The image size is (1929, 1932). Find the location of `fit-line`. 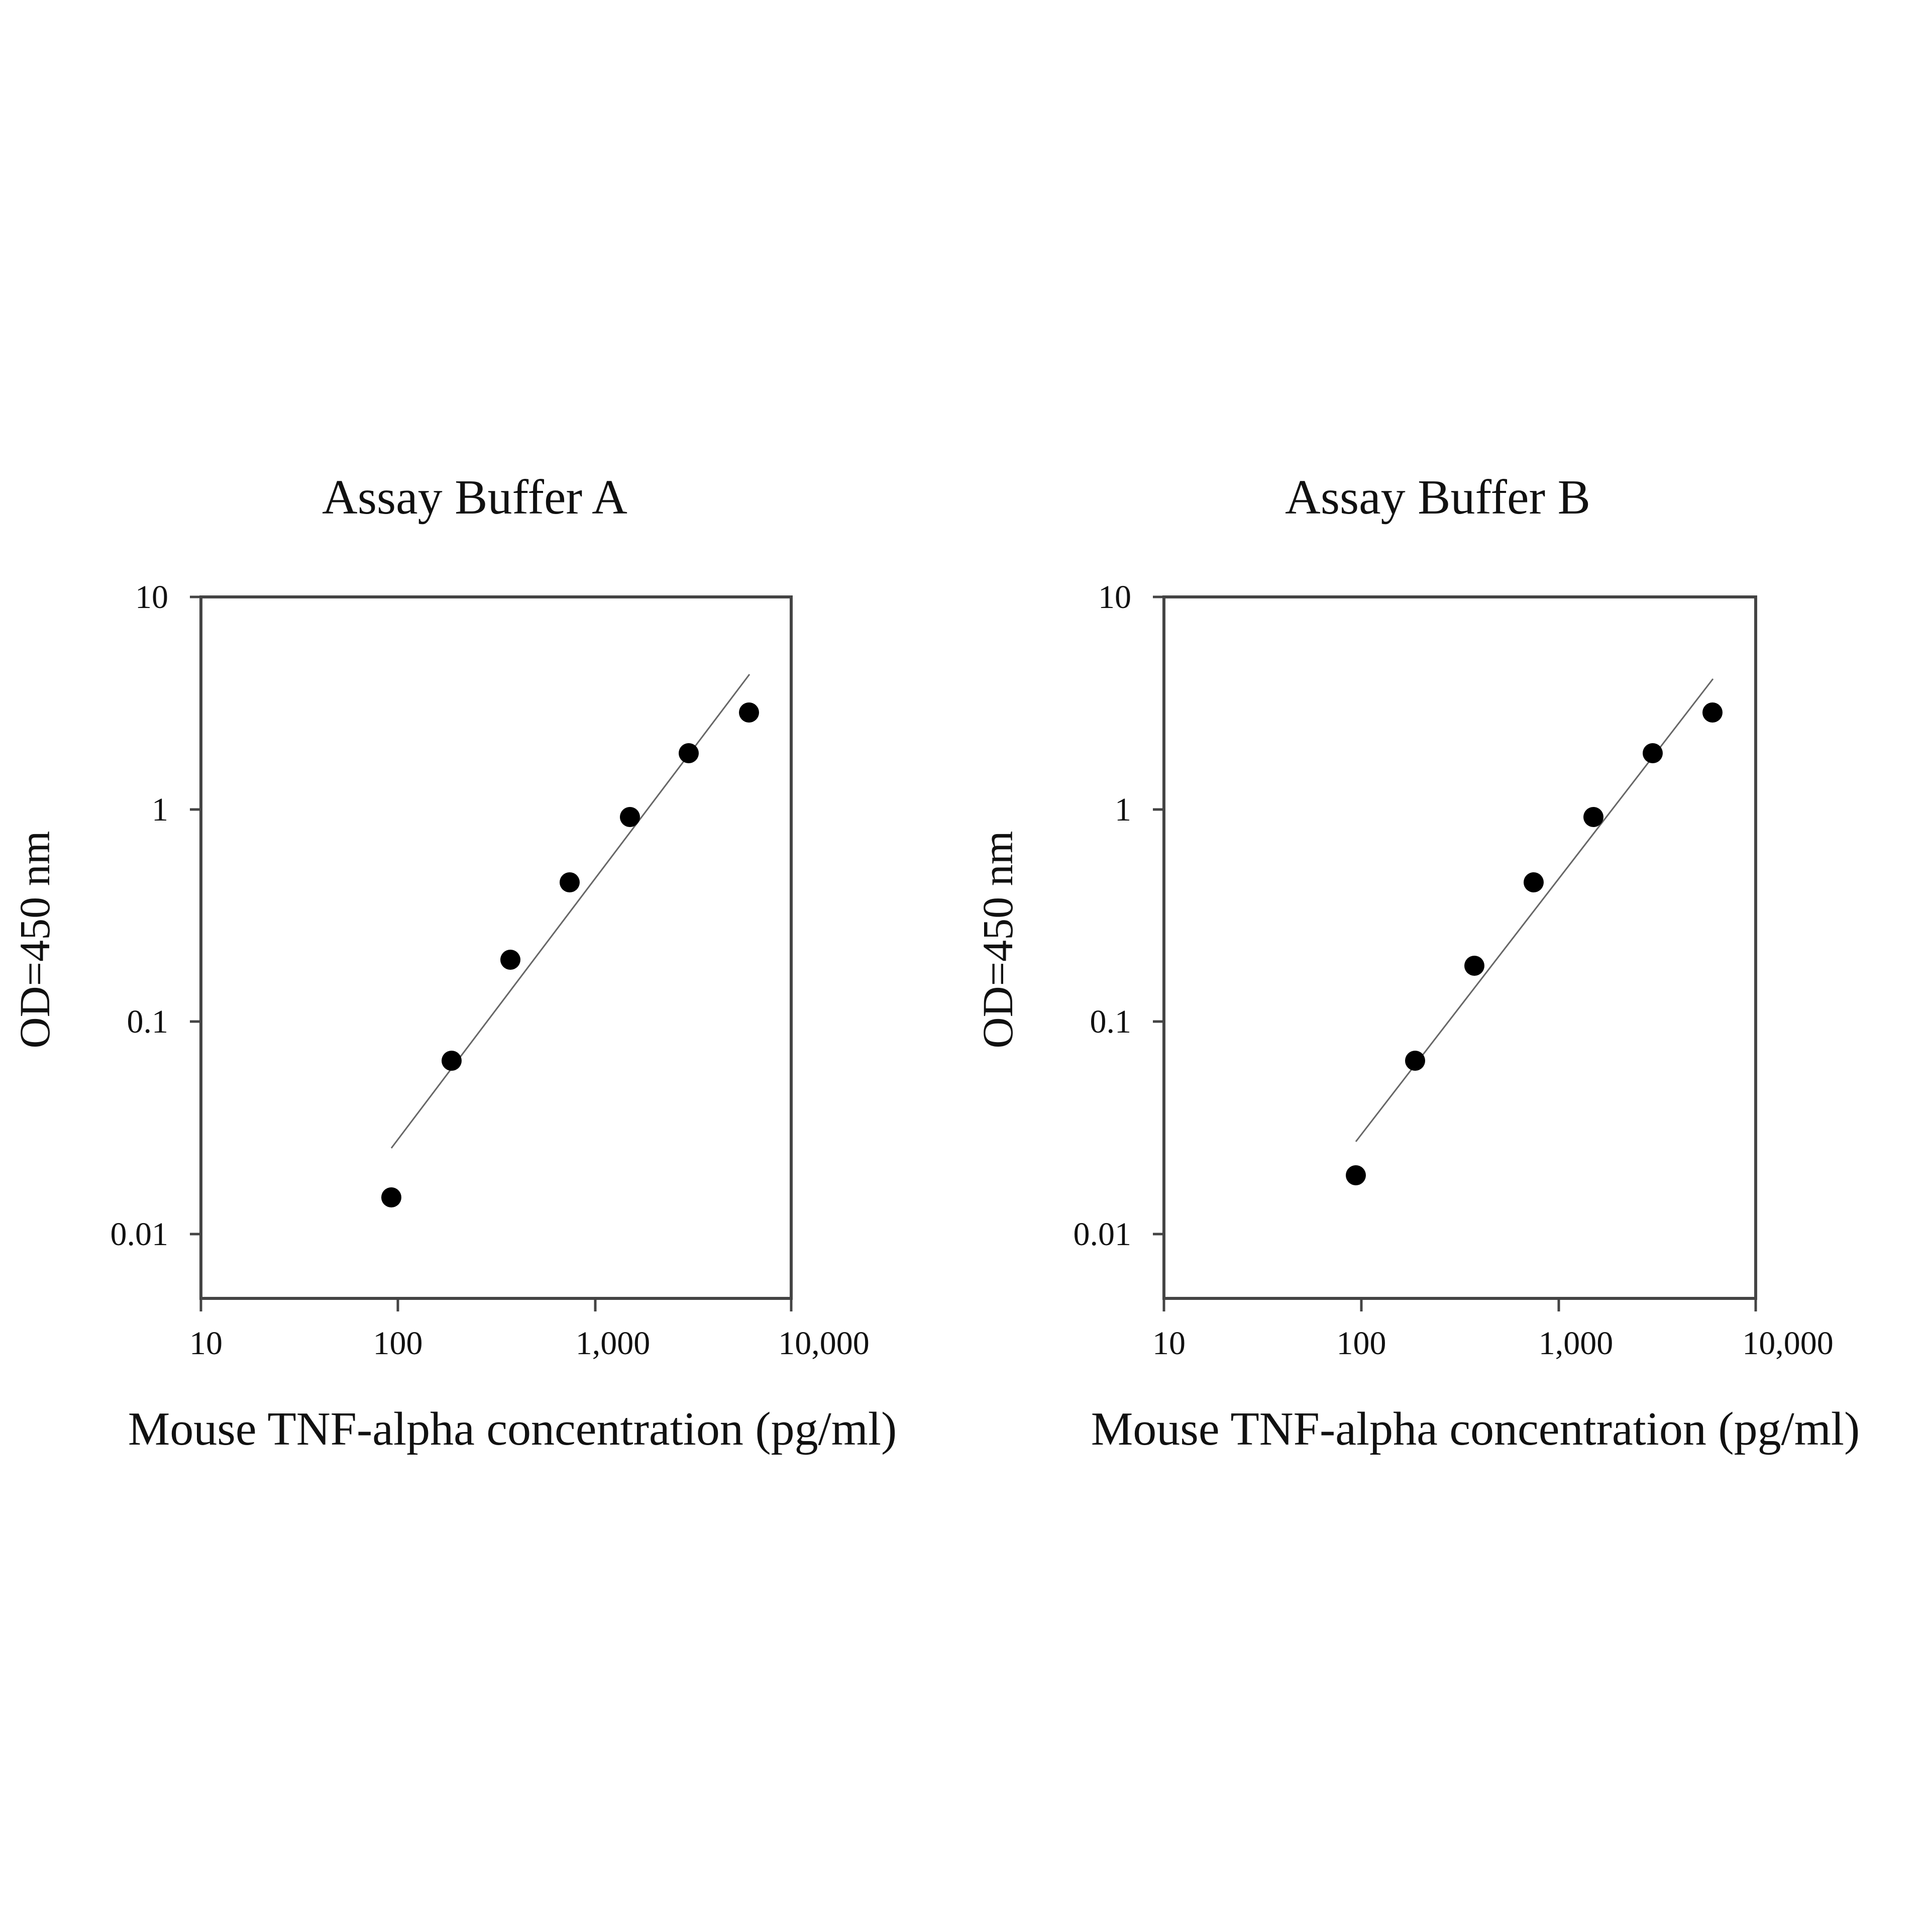

fit-line is located at coordinates (570, 911).